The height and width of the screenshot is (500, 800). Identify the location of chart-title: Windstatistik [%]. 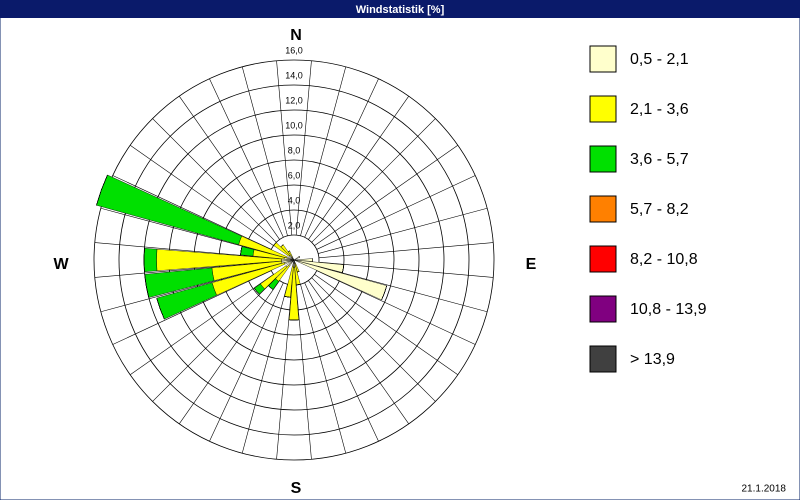
(400, 10).